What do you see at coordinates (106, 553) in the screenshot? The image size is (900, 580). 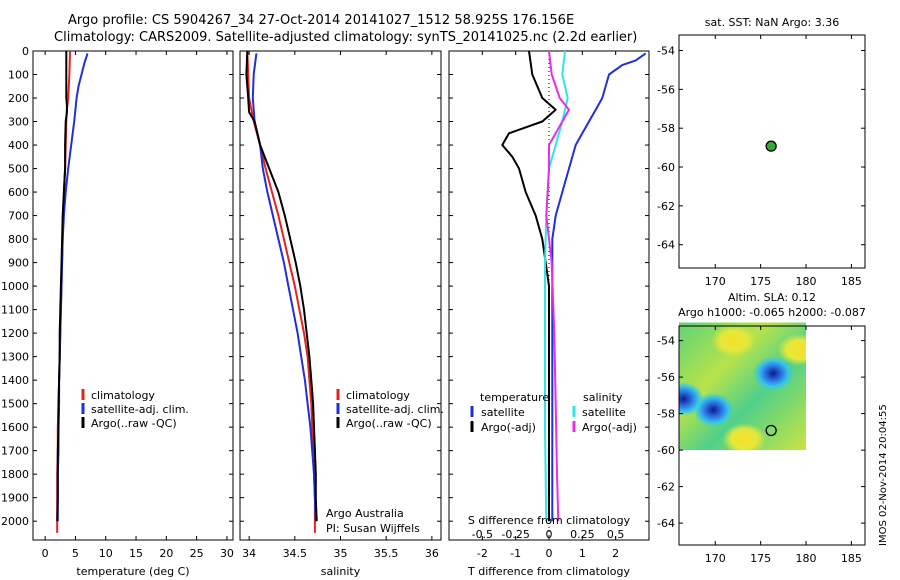 I see `temperature-xtick-label: 10` at bounding box center [106, 553].